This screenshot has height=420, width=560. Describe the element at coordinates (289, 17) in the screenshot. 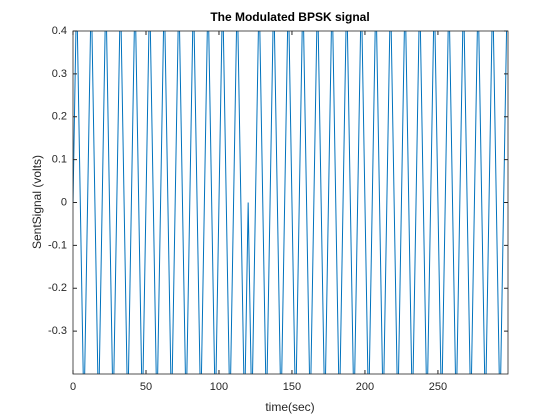

I see `chart-title: The Modulated BPSK signal` at that location.